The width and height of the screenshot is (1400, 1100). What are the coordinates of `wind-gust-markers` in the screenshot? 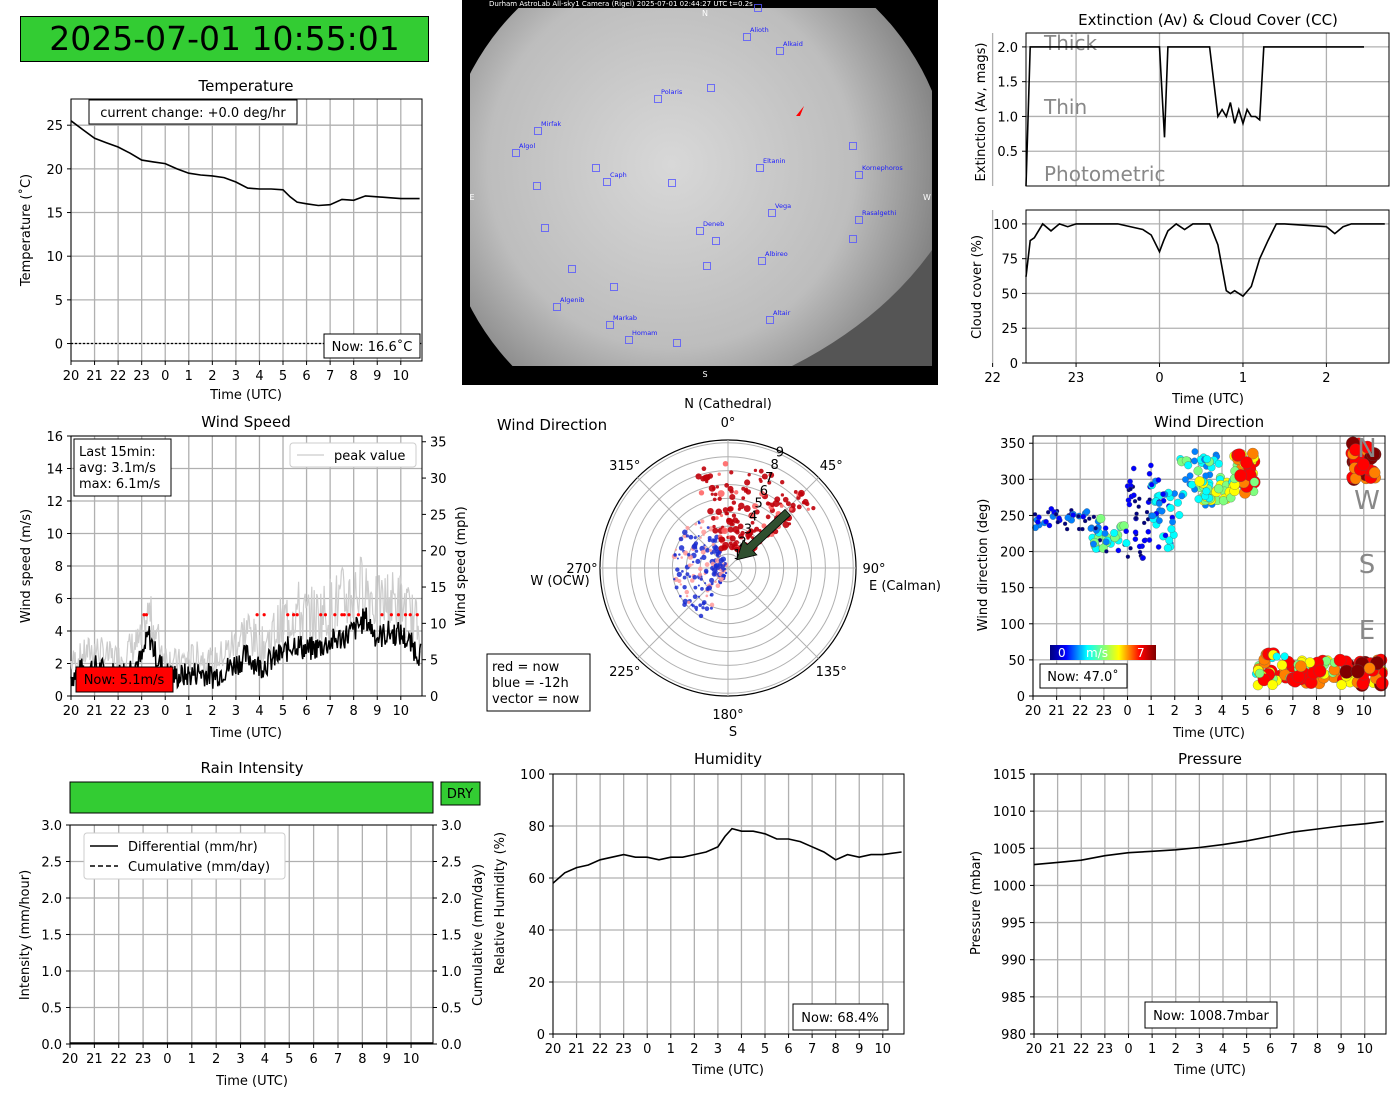 It's located at (280, 615).